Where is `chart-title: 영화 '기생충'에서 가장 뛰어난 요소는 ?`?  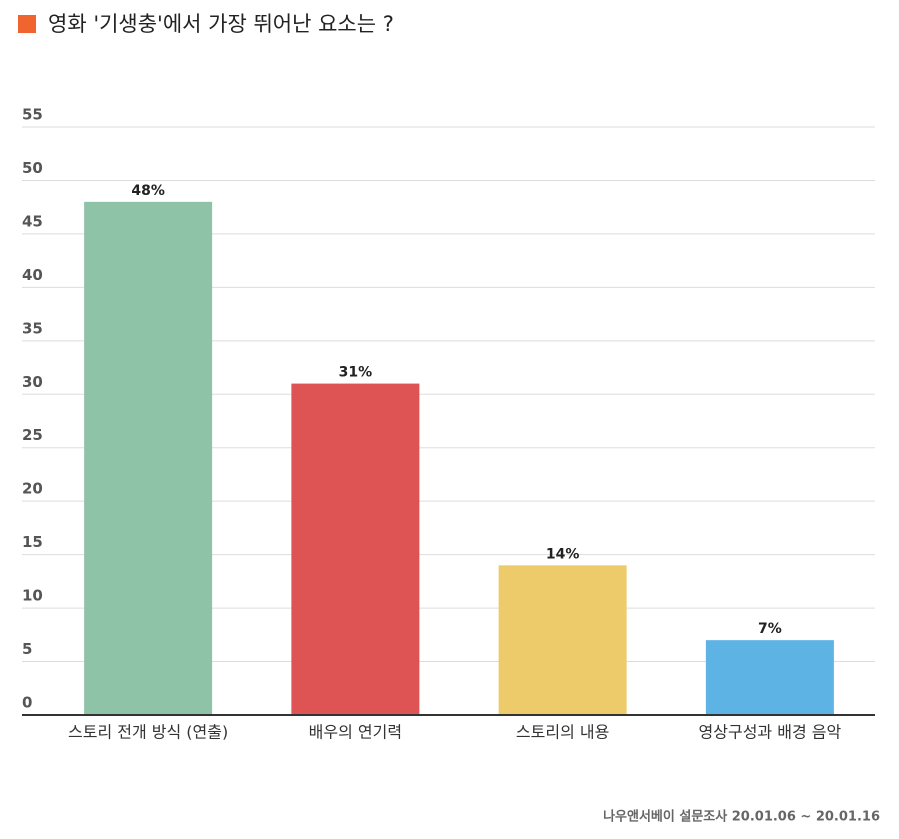 chart-title: 영화 '기생충'에서 가장 뛰어난 요소는 ? is located at coordinates (221, 24).